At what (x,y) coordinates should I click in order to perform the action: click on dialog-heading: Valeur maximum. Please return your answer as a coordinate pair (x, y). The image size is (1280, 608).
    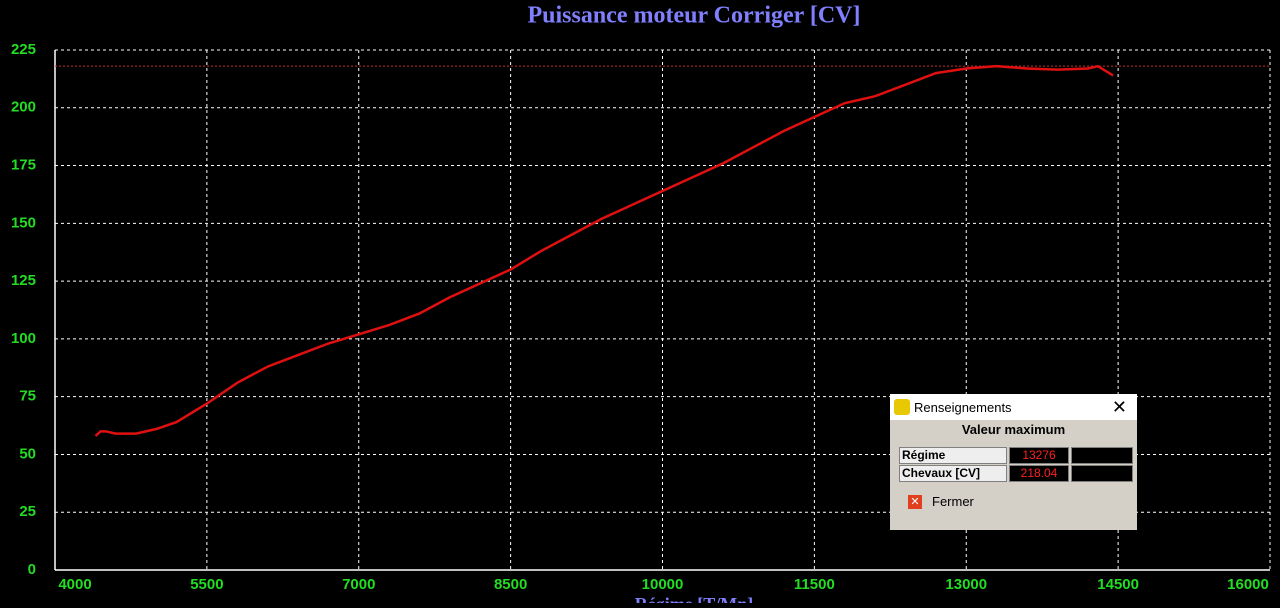
    Looking at the image, I should click on (1013, 429).